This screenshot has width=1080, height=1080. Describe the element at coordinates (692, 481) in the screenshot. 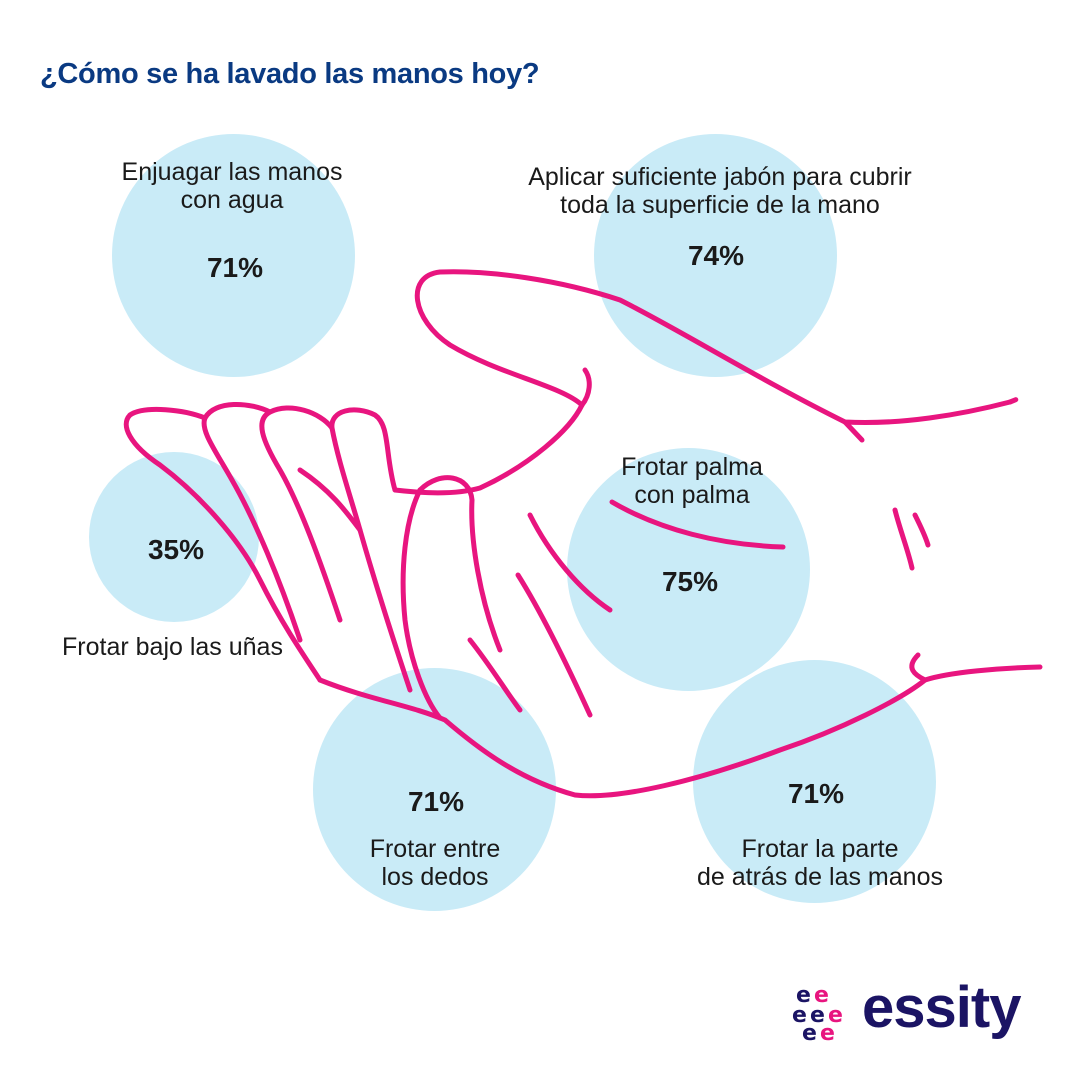

I see `label-palm: Frotar palma con palma` at that location.